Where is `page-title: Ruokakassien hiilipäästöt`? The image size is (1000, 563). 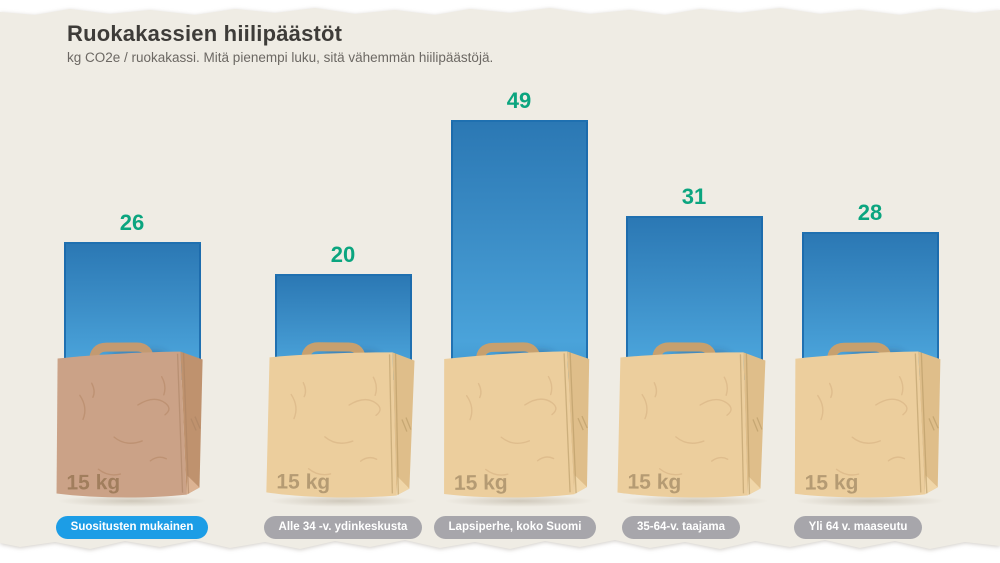
page-title: Ruokakassien hiilipäästöt is located at coordinates (205, 33).